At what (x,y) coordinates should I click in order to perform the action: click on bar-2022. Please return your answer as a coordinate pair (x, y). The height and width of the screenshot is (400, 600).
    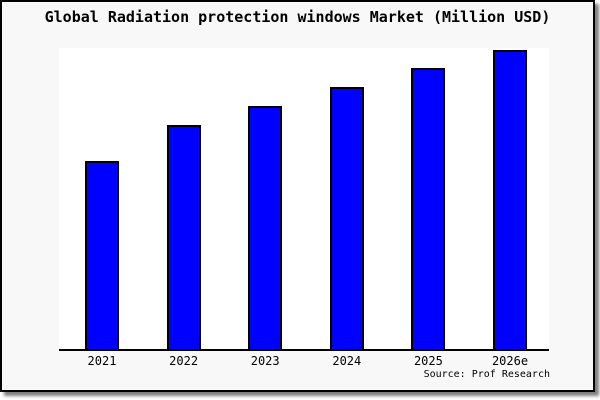
    Looking at the image, I should click on (183, 237).